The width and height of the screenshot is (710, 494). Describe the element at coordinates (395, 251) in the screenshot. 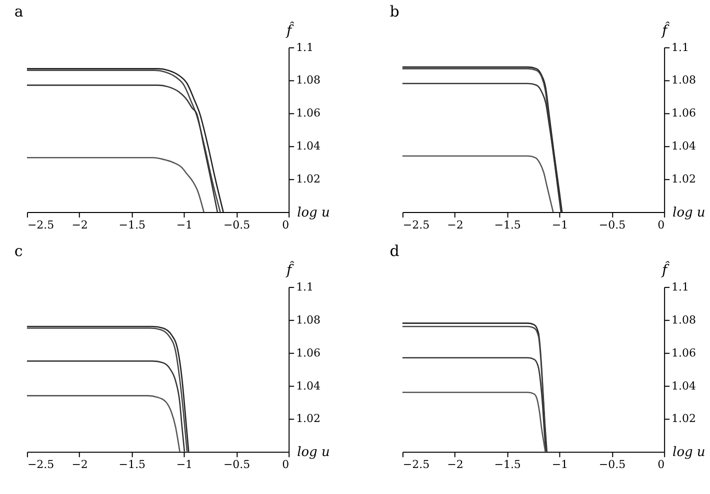

I see `chart-title: d` at that location.